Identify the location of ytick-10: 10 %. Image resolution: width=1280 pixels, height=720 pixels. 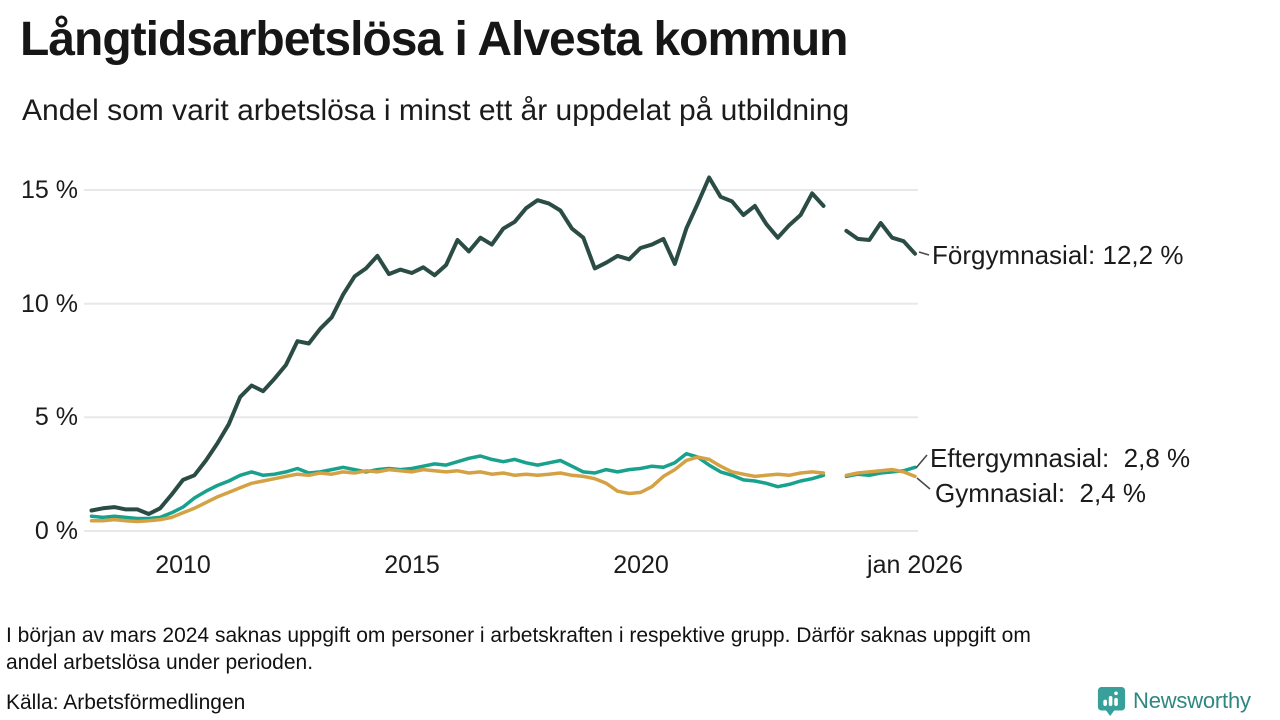
(49, 304).